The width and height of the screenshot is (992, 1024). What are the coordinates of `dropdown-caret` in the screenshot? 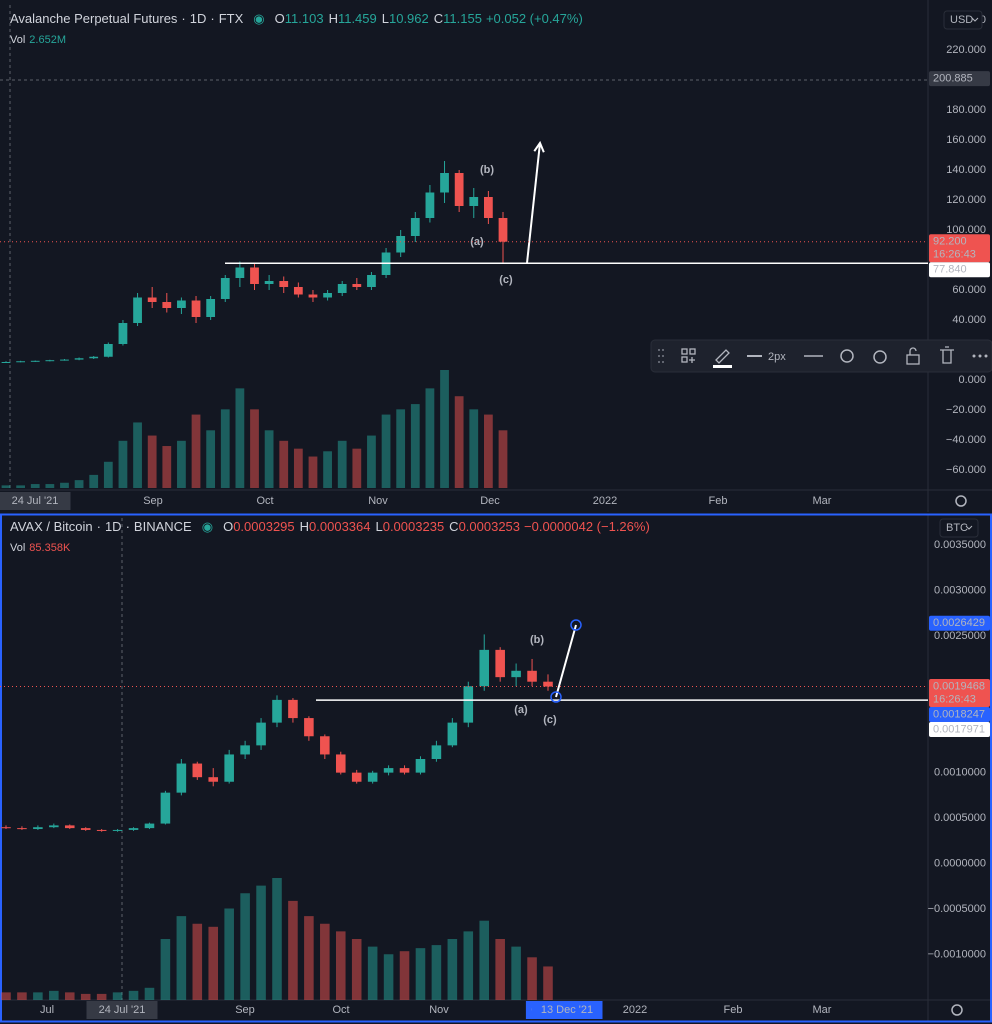 It's located at (969, 527).